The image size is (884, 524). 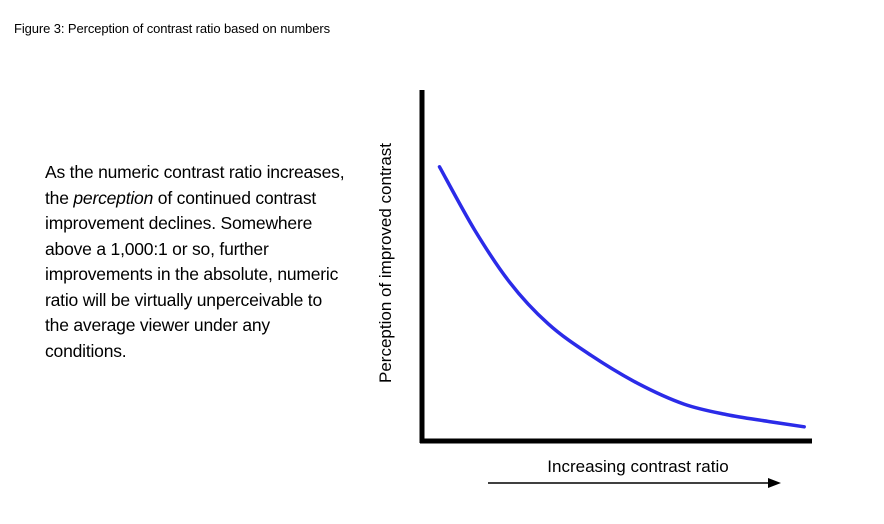 What do you see at coordinates (113, 197) in the screenshot?
I see `description-emphasis: perception` at bounding box center [113, 197].